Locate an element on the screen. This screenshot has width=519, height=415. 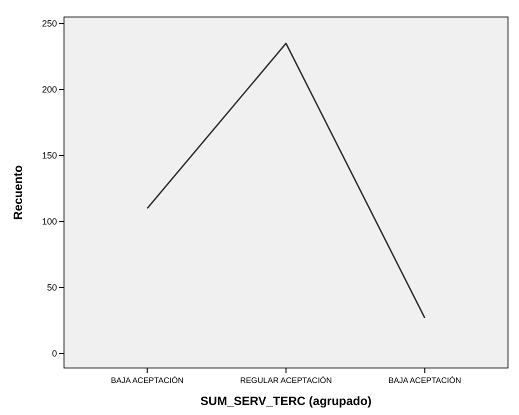
y-tick-label: 100 is located at coordinates (49, 221).